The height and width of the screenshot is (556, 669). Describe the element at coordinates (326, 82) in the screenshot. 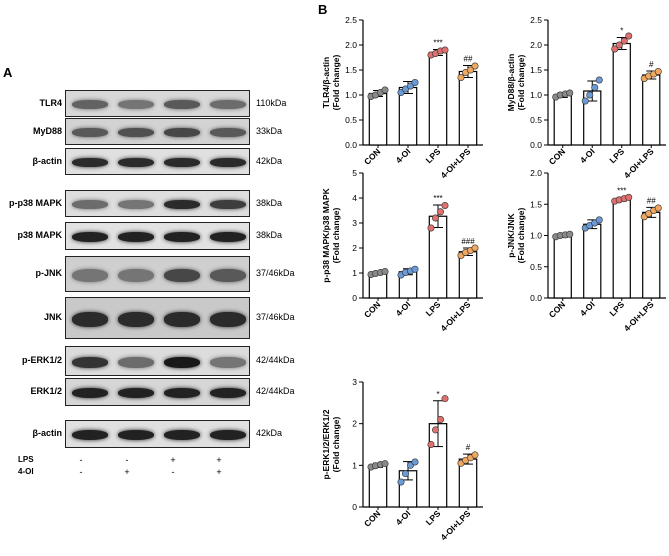

I see `y-axis-label: TLR4/β-actin` at that location.